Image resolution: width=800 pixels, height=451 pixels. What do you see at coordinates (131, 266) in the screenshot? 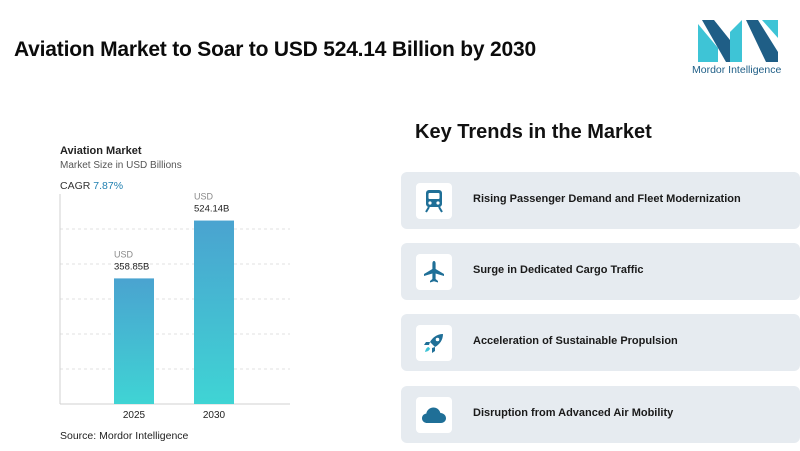
I see `data-label-value: 358.85B` at bounding box center [131, 266].